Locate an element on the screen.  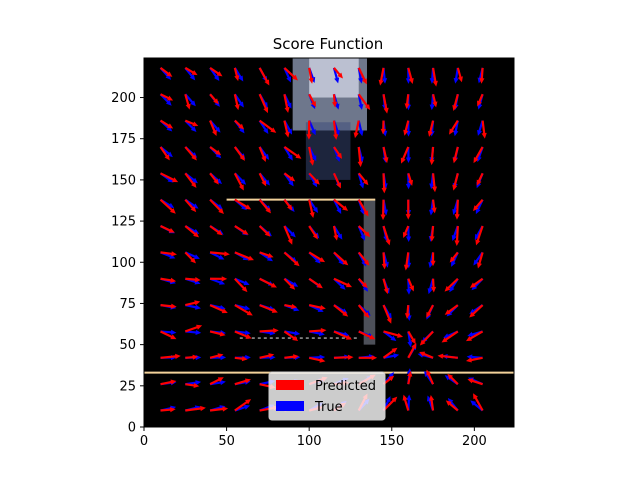
legend-swatch-predicted is located at coordinates (290, 385).